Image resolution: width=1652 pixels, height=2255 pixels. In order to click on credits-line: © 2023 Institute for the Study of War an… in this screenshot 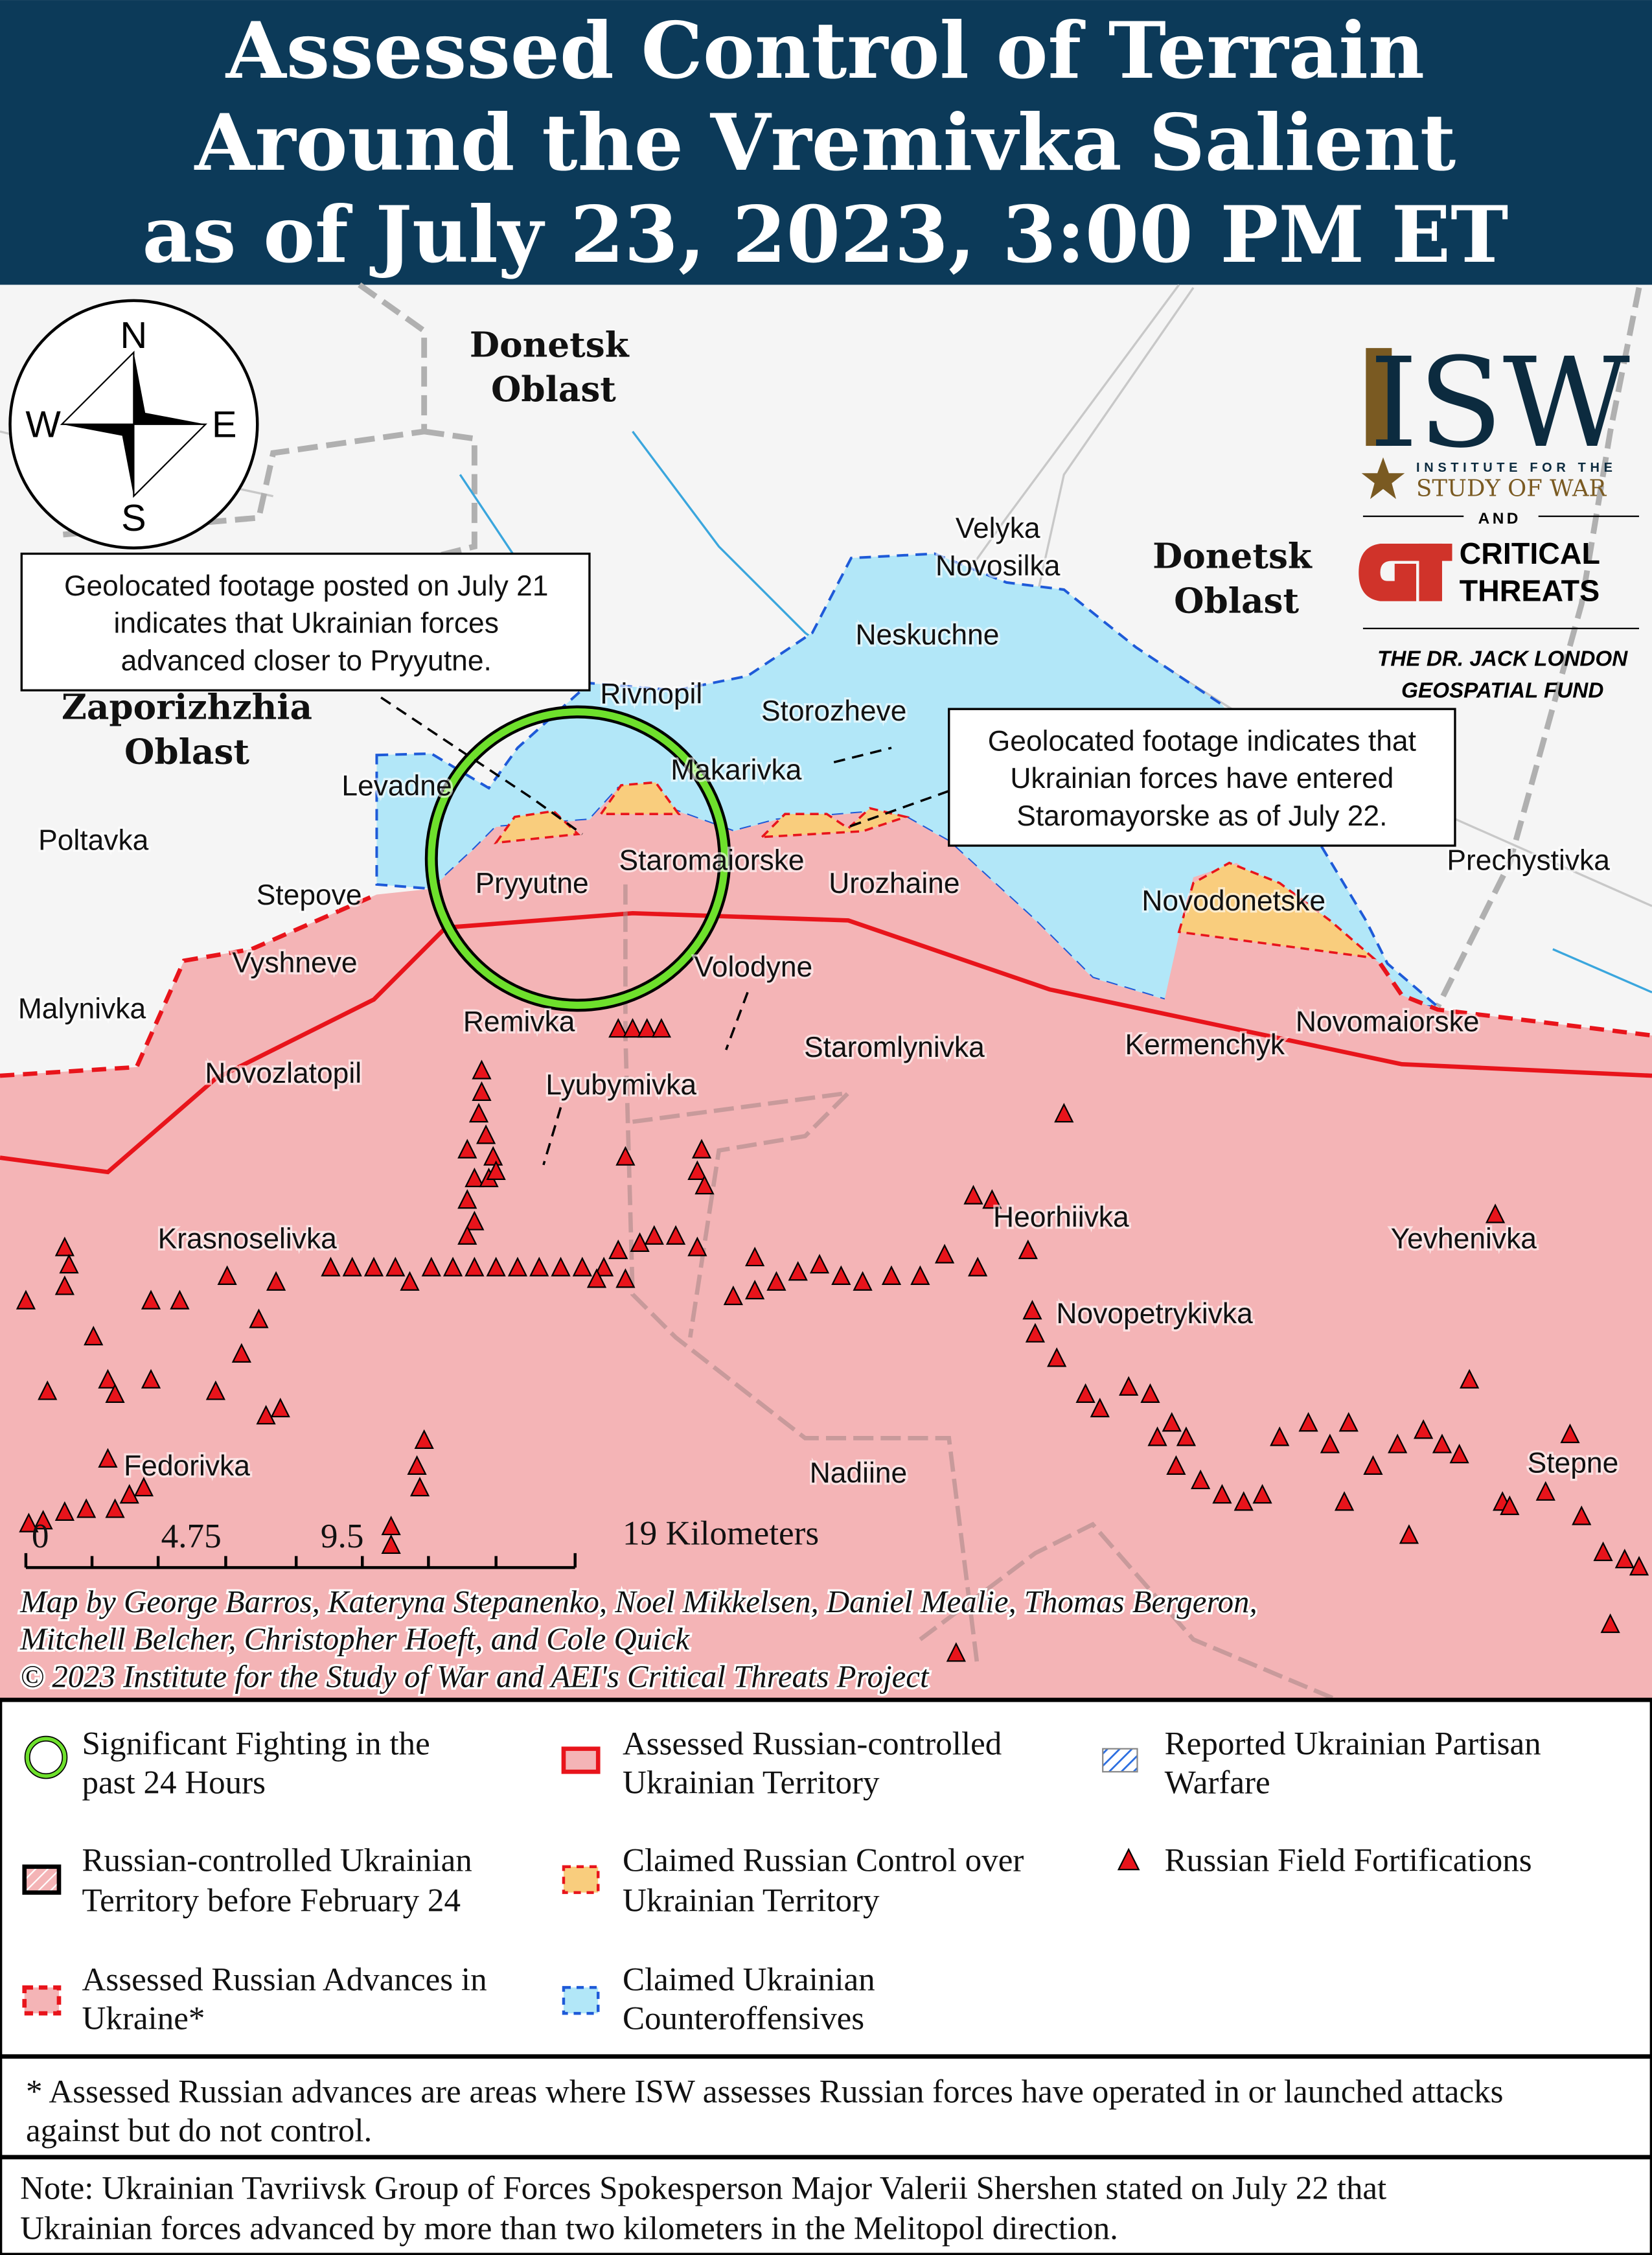, I will do `click(475, 1676)`.